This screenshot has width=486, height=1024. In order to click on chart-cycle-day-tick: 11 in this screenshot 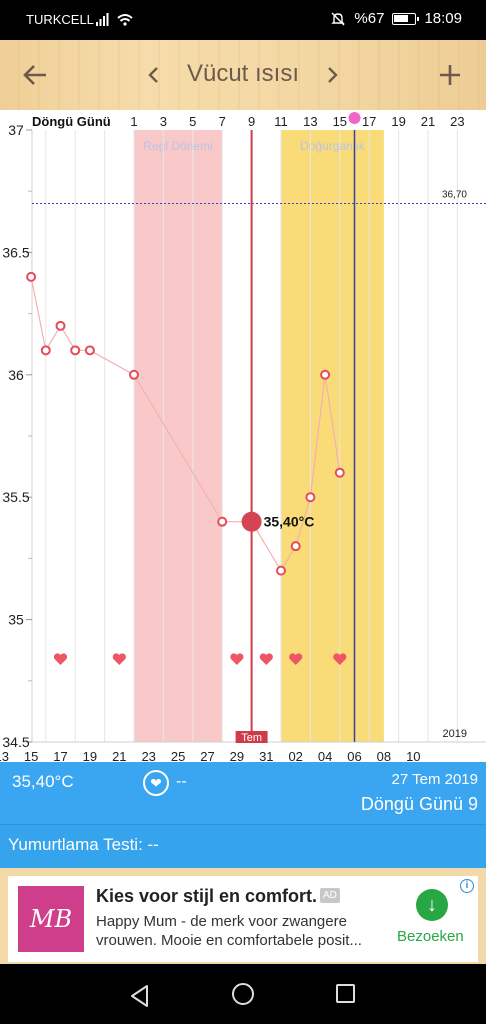, I will do `click(281, 121)`.